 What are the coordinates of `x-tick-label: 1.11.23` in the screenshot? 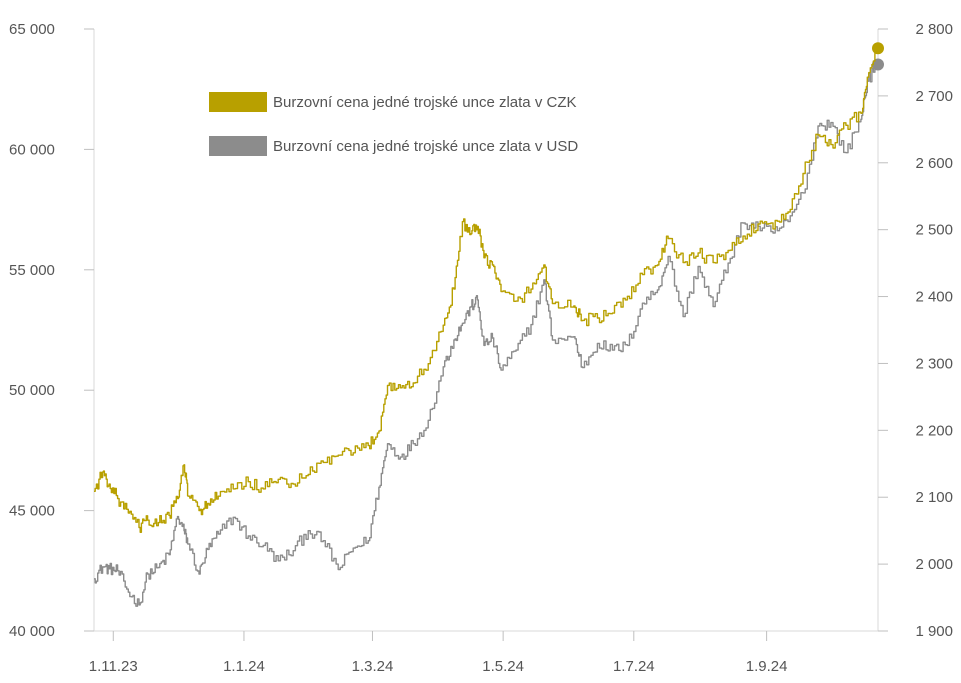 It's located at (113, 666).